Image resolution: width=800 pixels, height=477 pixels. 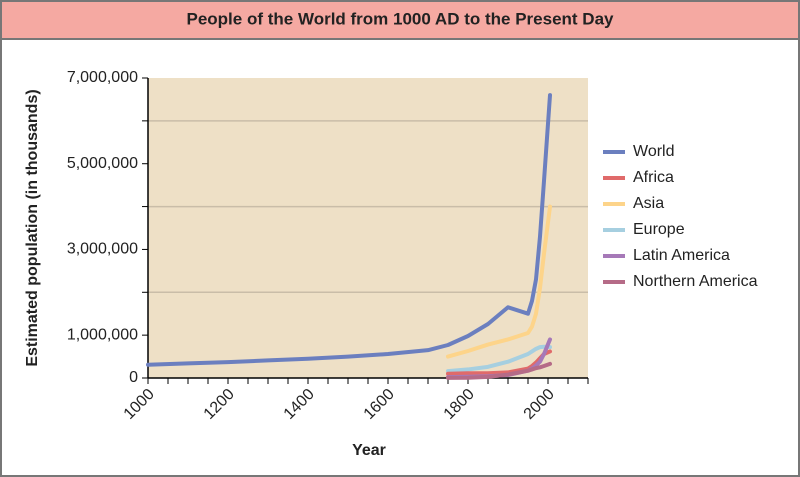 I want to click on y-tick-label: 3,000,000, so click(x=102, y=249).